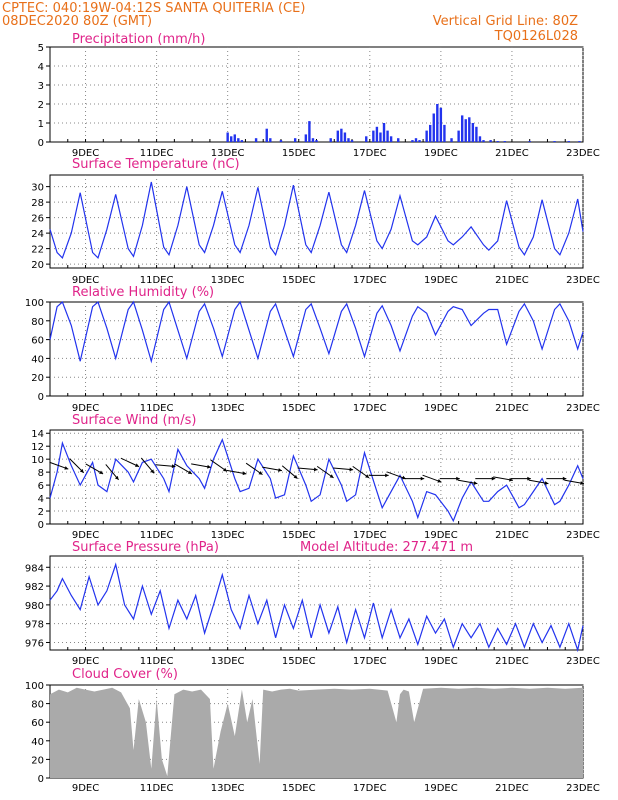 Image resolution: width=618 pixels, height=800 pixels. What do you see at coordinates (512, 408) in the screenshot?
I see `rh-x-tick-label: 21DEC` at bounding box center [512, 408].